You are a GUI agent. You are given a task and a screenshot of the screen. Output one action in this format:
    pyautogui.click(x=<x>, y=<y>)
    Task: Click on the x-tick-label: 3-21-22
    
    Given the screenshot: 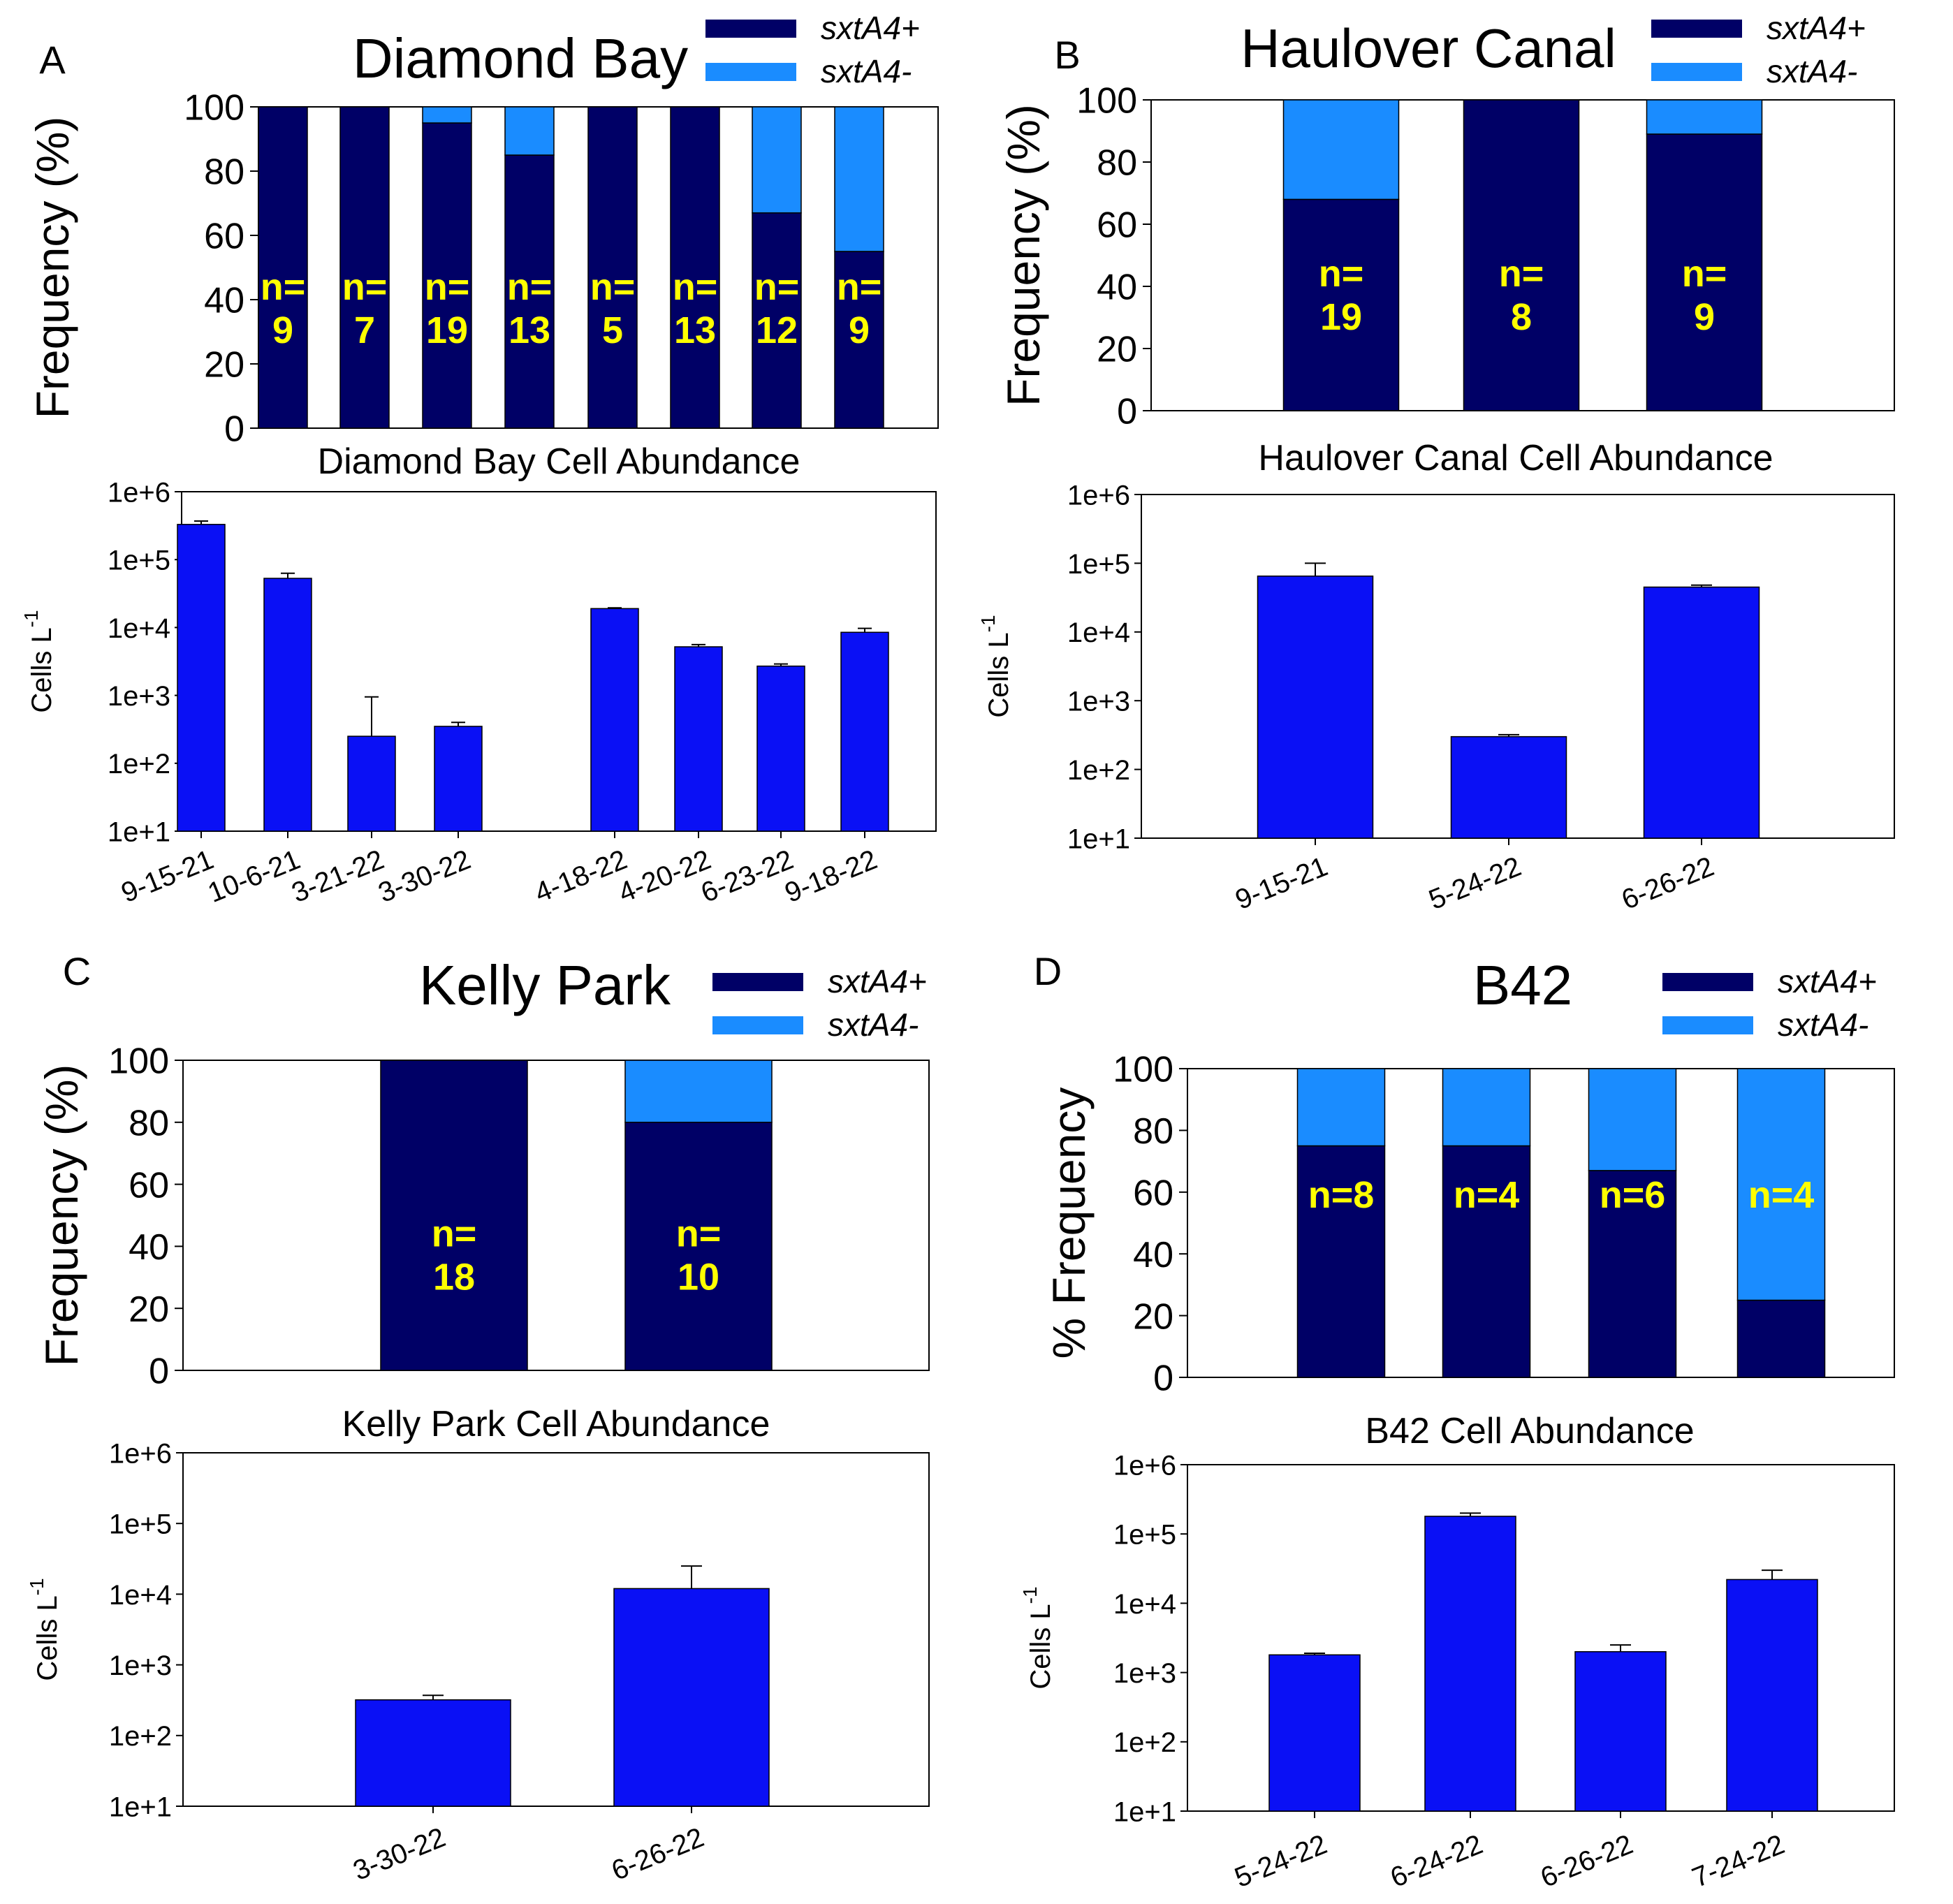 What is the action you would take?
    pyautogui.click(x=338, y=876)
    